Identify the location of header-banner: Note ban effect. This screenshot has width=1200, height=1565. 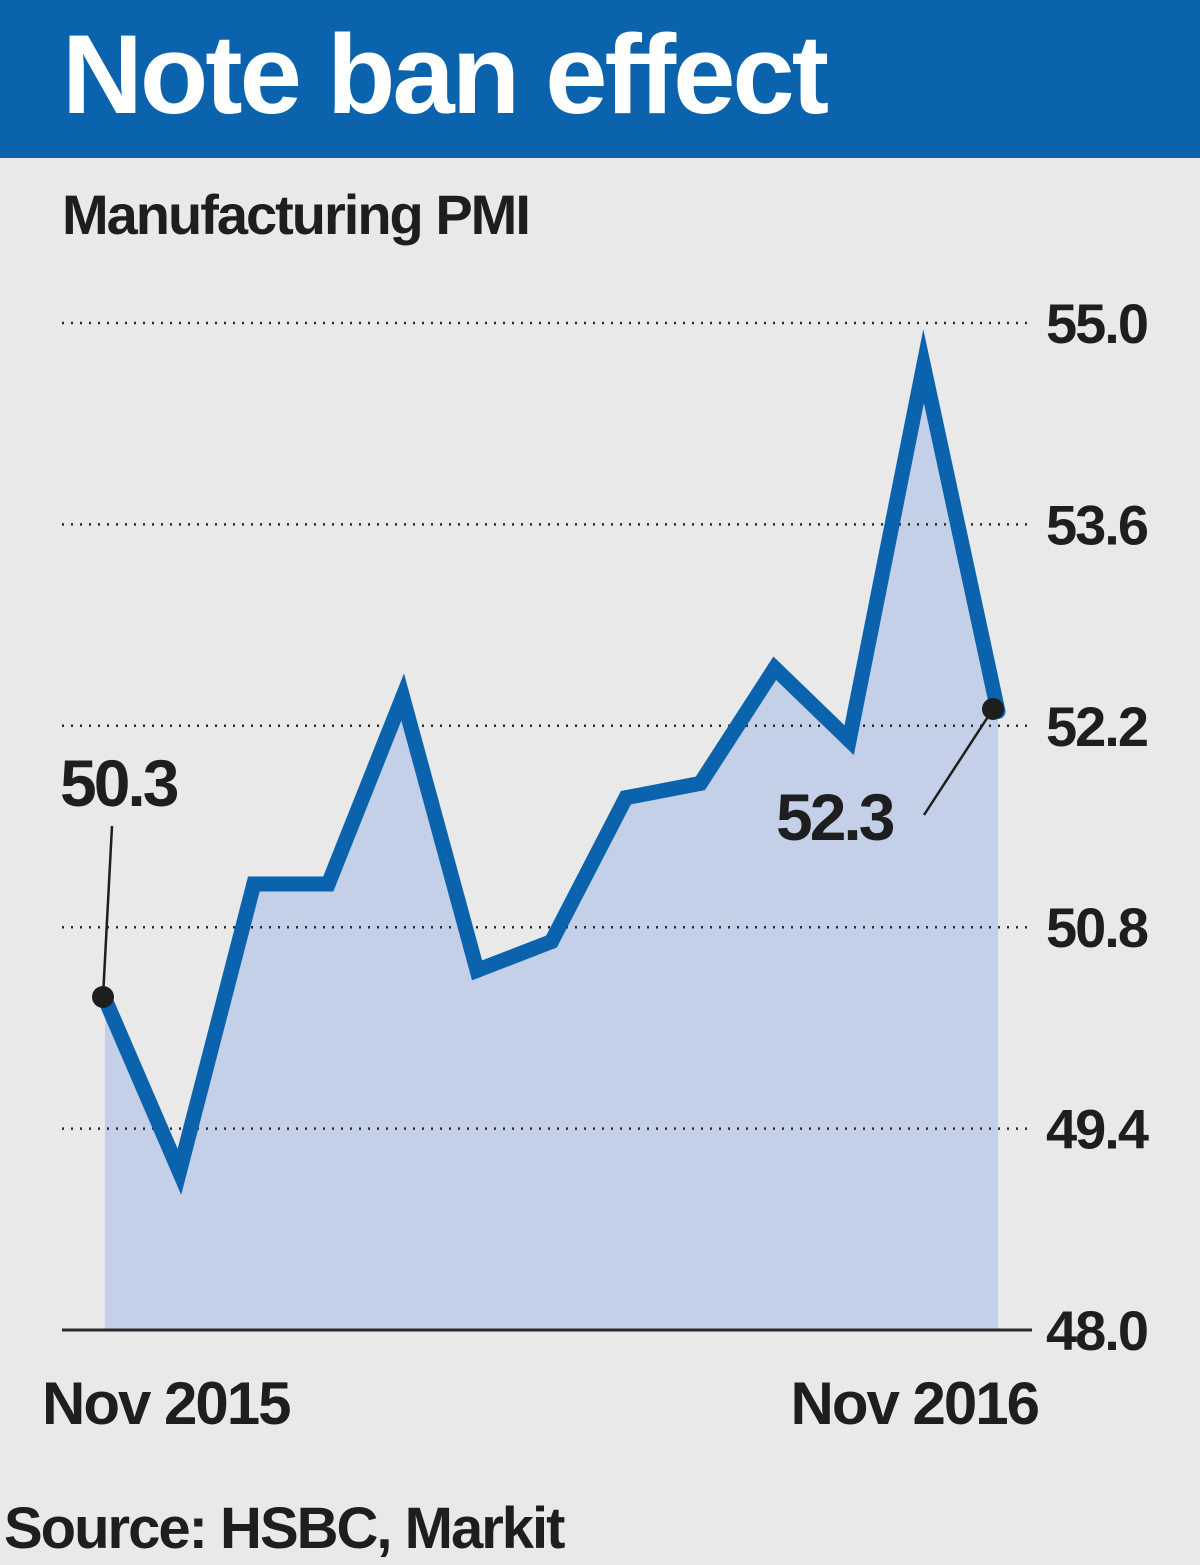
(600, 79).